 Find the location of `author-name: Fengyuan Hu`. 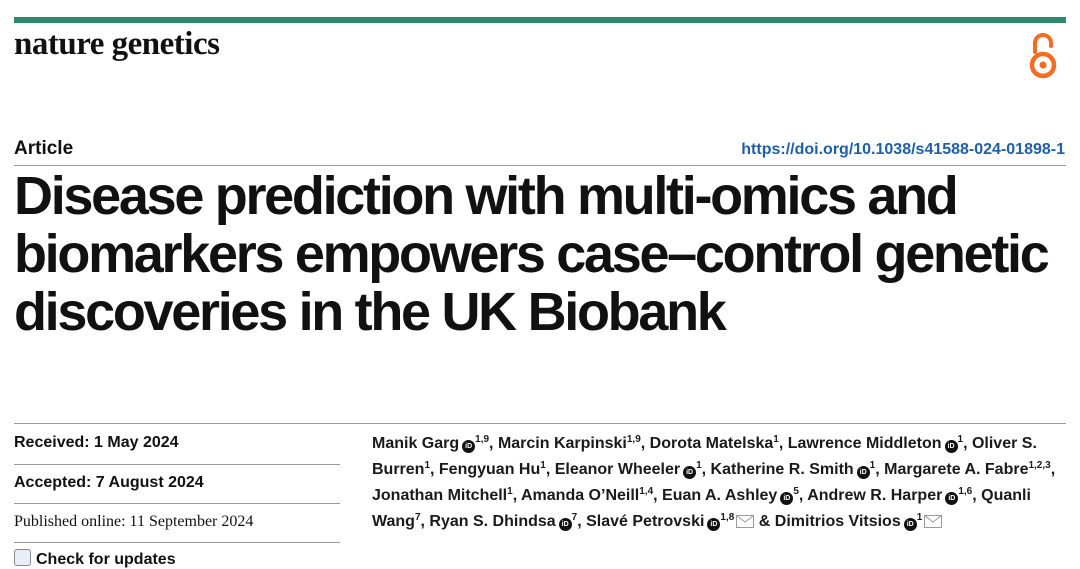

author-name: Fengyuan Hu is located at coordinates (489, 469).